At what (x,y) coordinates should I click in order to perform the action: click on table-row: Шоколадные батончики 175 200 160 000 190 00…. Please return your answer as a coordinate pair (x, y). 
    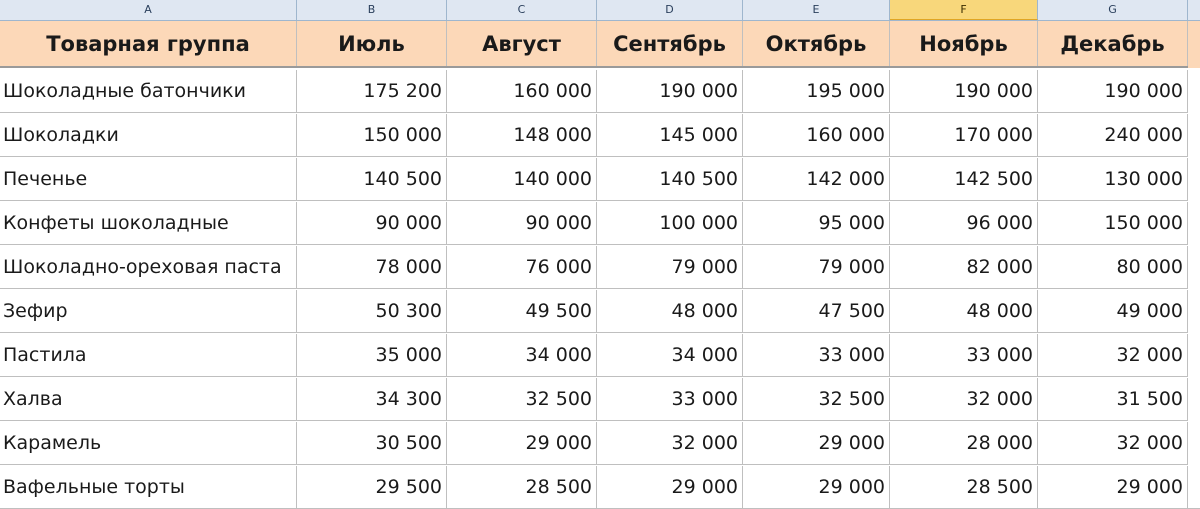
    Looking at the image, I should click on (600, 91).